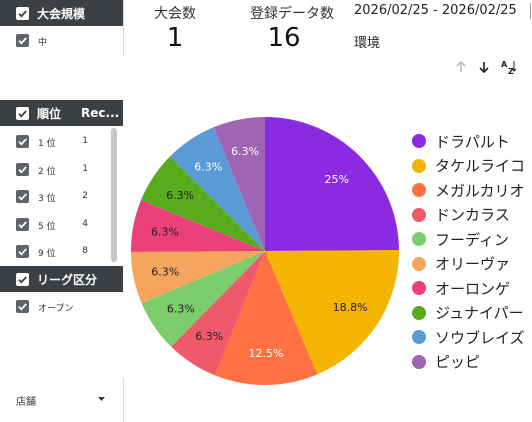 The width and height of the screenshot is (532, 422). I want to click on legend-item: ピッピ, so click(446, 362).